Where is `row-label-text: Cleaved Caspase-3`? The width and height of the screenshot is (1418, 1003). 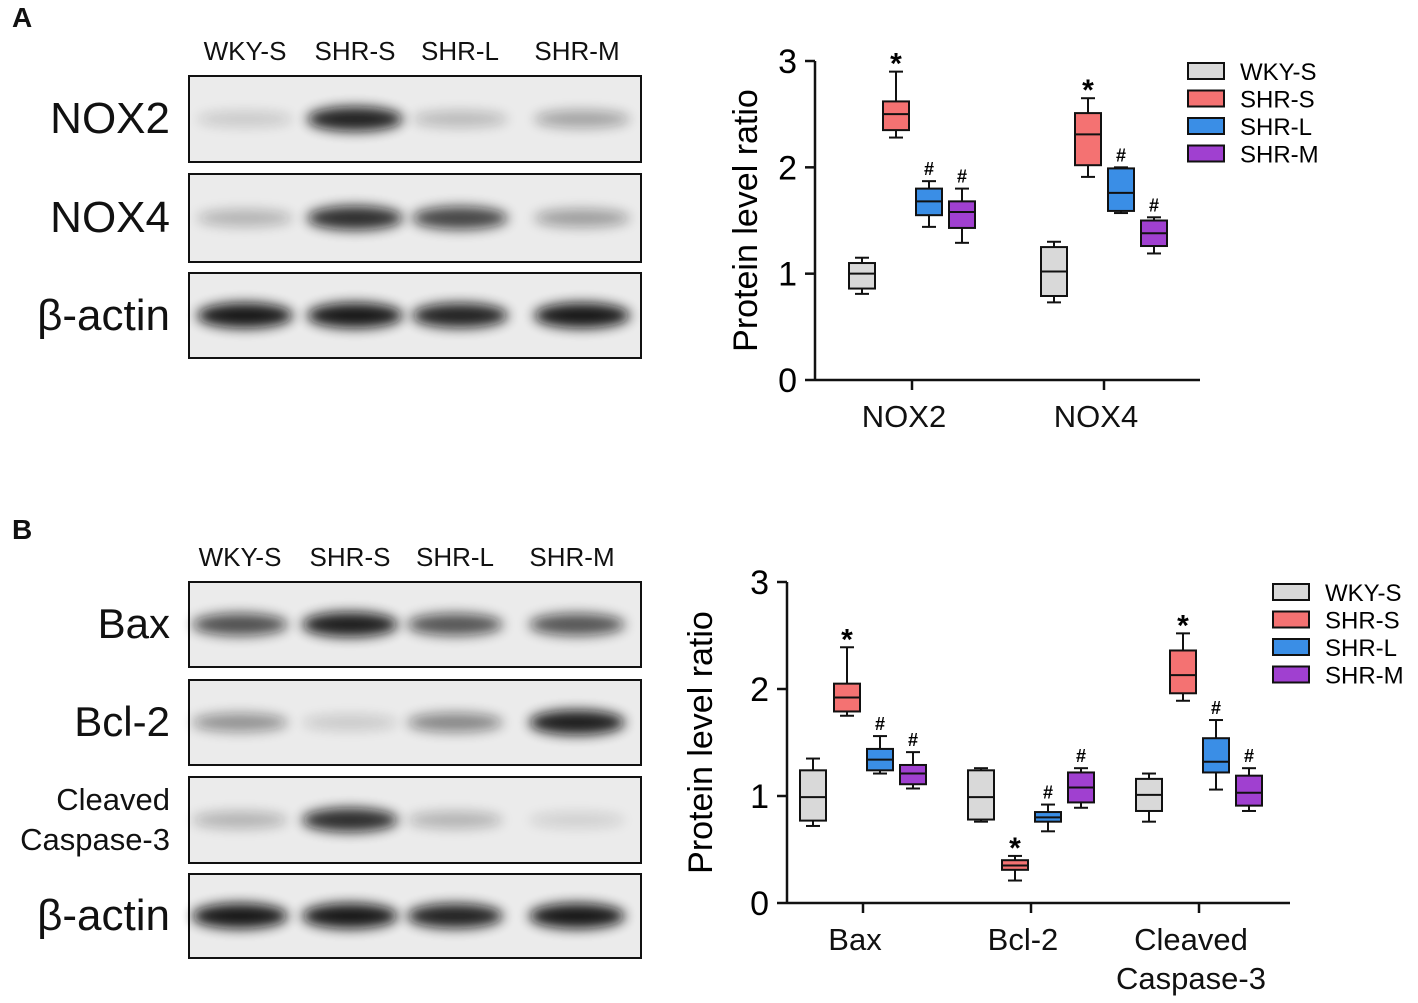 row-label-text: Cleaved Caspase-3 is located at coordinates (95, 819).